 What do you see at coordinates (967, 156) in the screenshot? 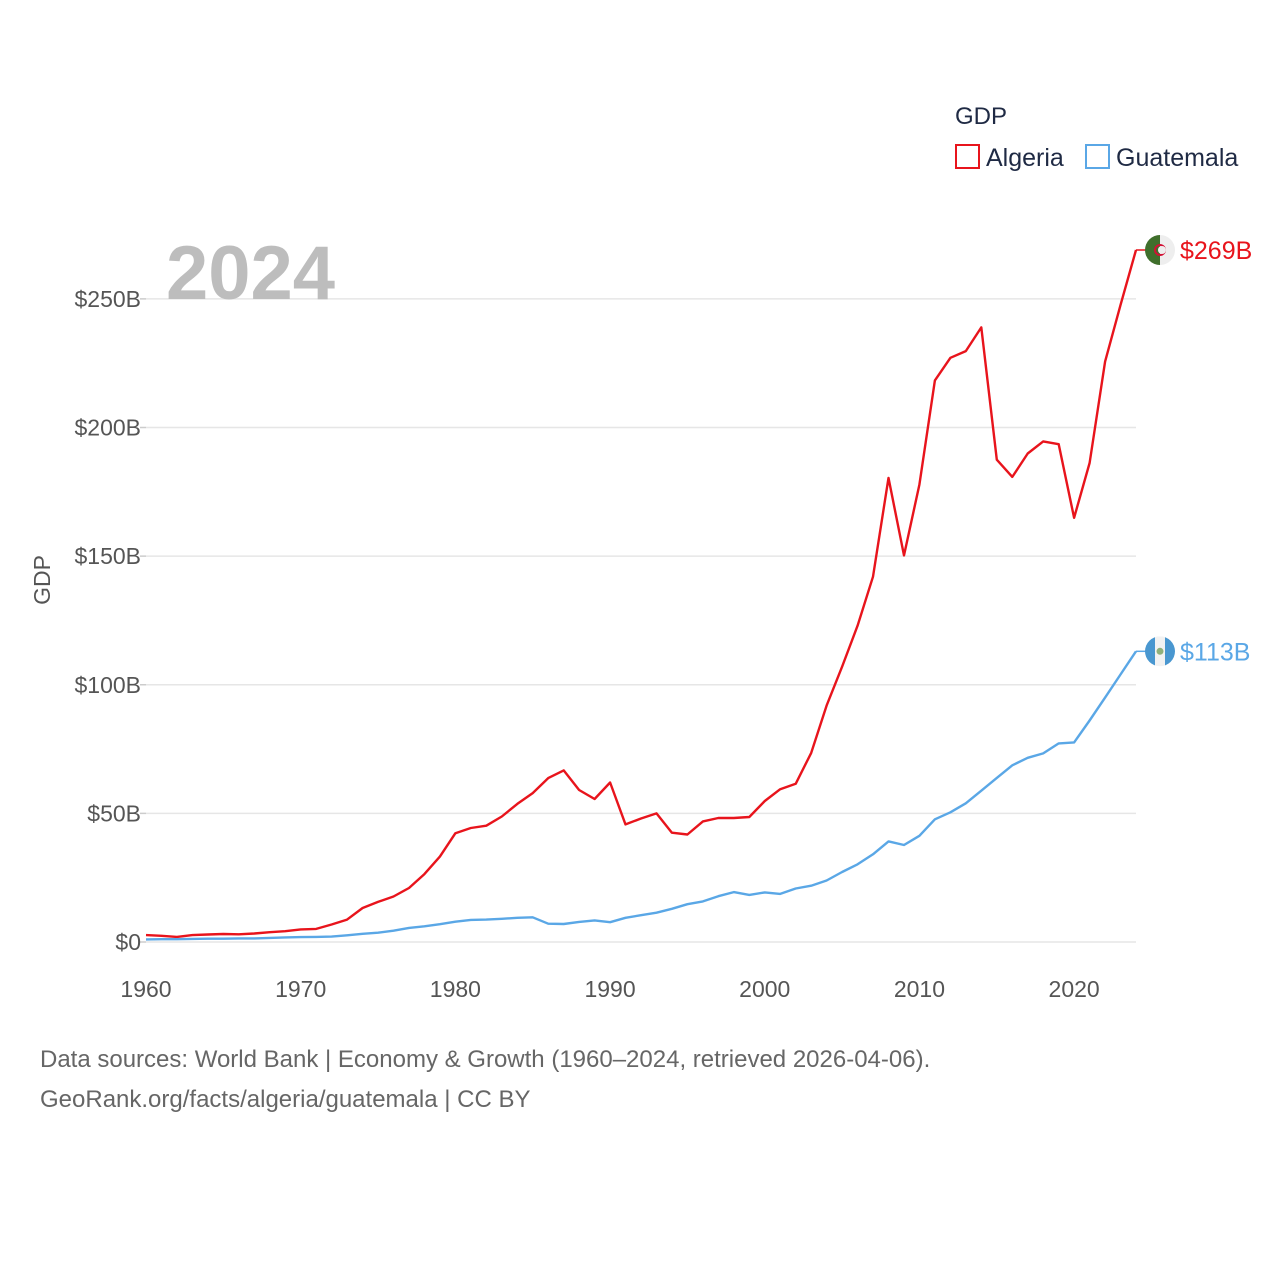
I see `legend-swatch-algeria` at bounding box center [967, 156].